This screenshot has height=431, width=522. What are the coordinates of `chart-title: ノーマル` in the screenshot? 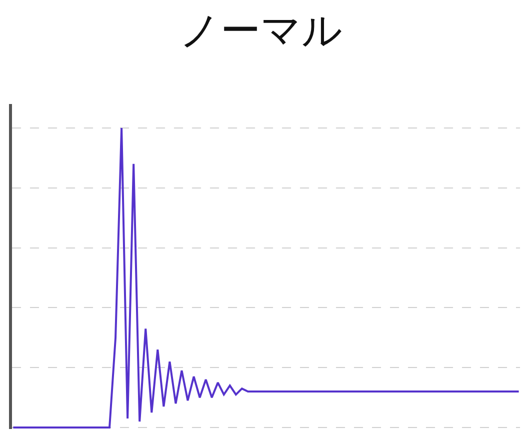 It's located at (261, 31).